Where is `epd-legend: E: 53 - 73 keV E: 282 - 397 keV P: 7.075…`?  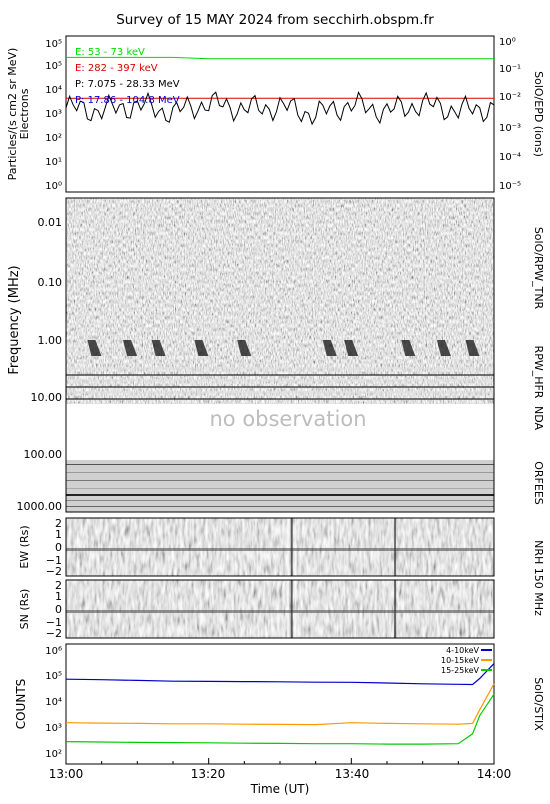
epd-legend: E: 53 - 73 keV E: 282 - 397 keV P: 7.075… is located at coordinates (127, 76).